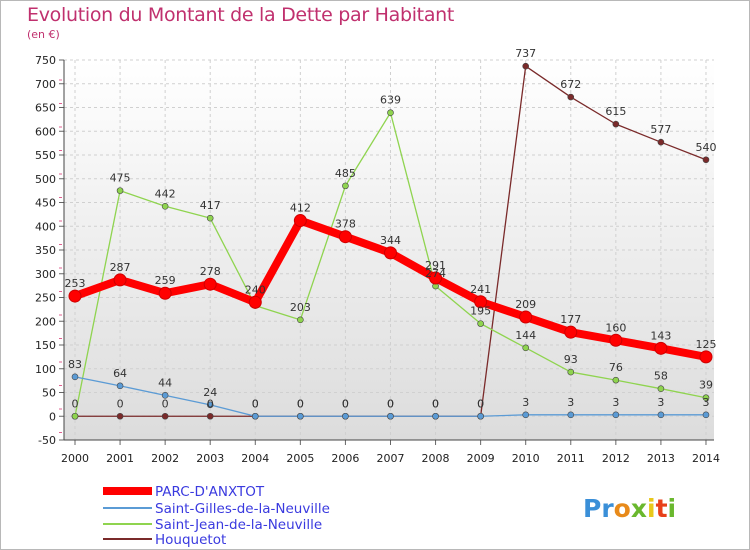  What do you see at coordinates (300, 208) in the screenshot?
I see `data-label: 412` at bounding box center [300, 208].